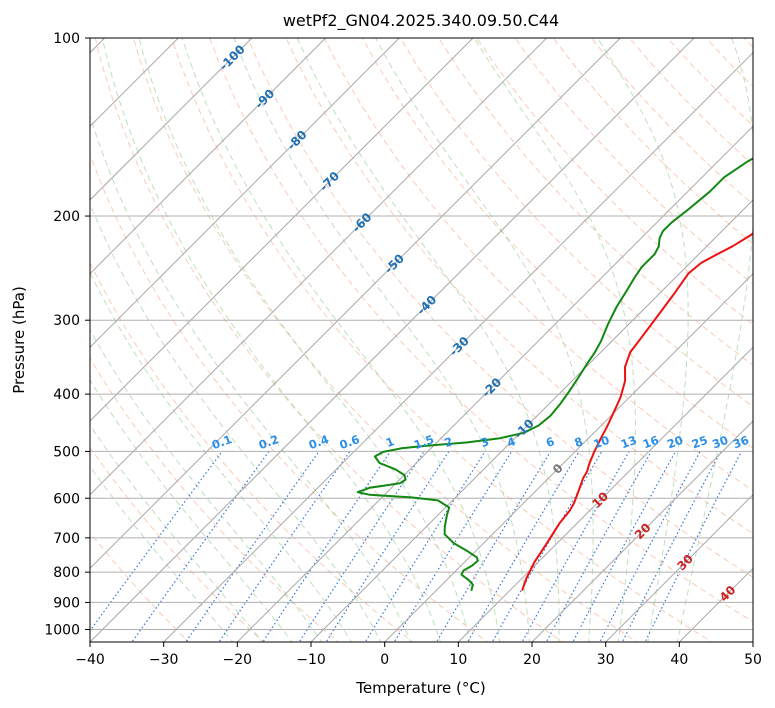 Image resolution: width=775 pixels, height=708 pixels. What do you see at coordinates (700, 442) in the screenshot?
I see `mixing-ratio-label: 25` at bounding box center [700, 442].